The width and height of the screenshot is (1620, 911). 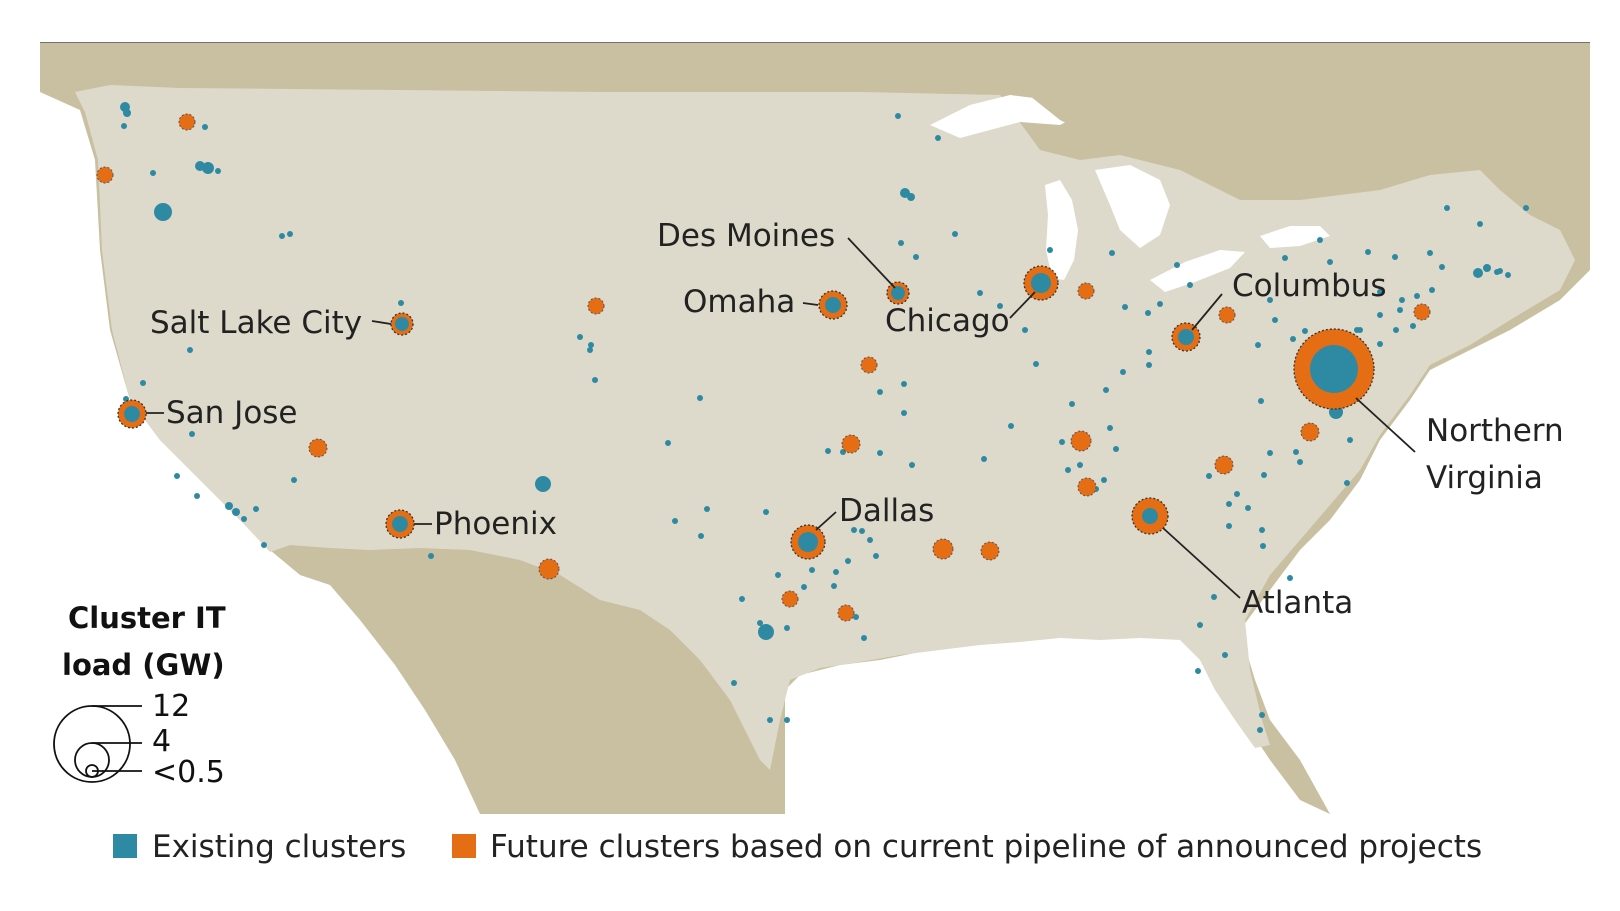 I want to click on columbus-existing-dot, so click(x=1186, y=337).